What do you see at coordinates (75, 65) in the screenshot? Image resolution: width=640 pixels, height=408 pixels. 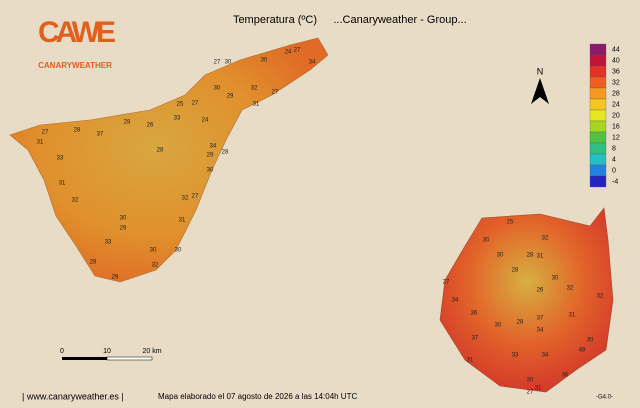 I see `logo-text: CANARYWEATHER` at bounding box center [75, 65].